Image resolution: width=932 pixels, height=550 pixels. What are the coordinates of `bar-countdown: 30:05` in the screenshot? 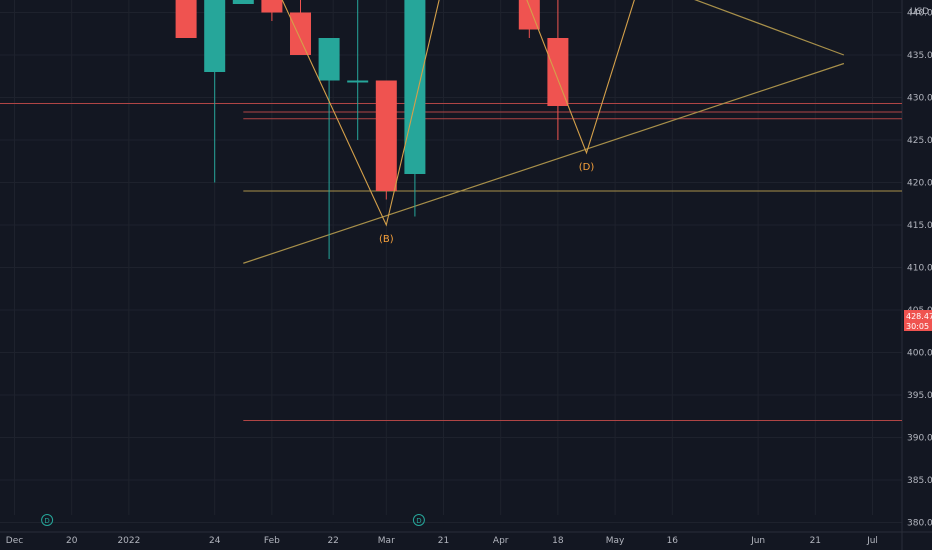 It's located at (917, 326).